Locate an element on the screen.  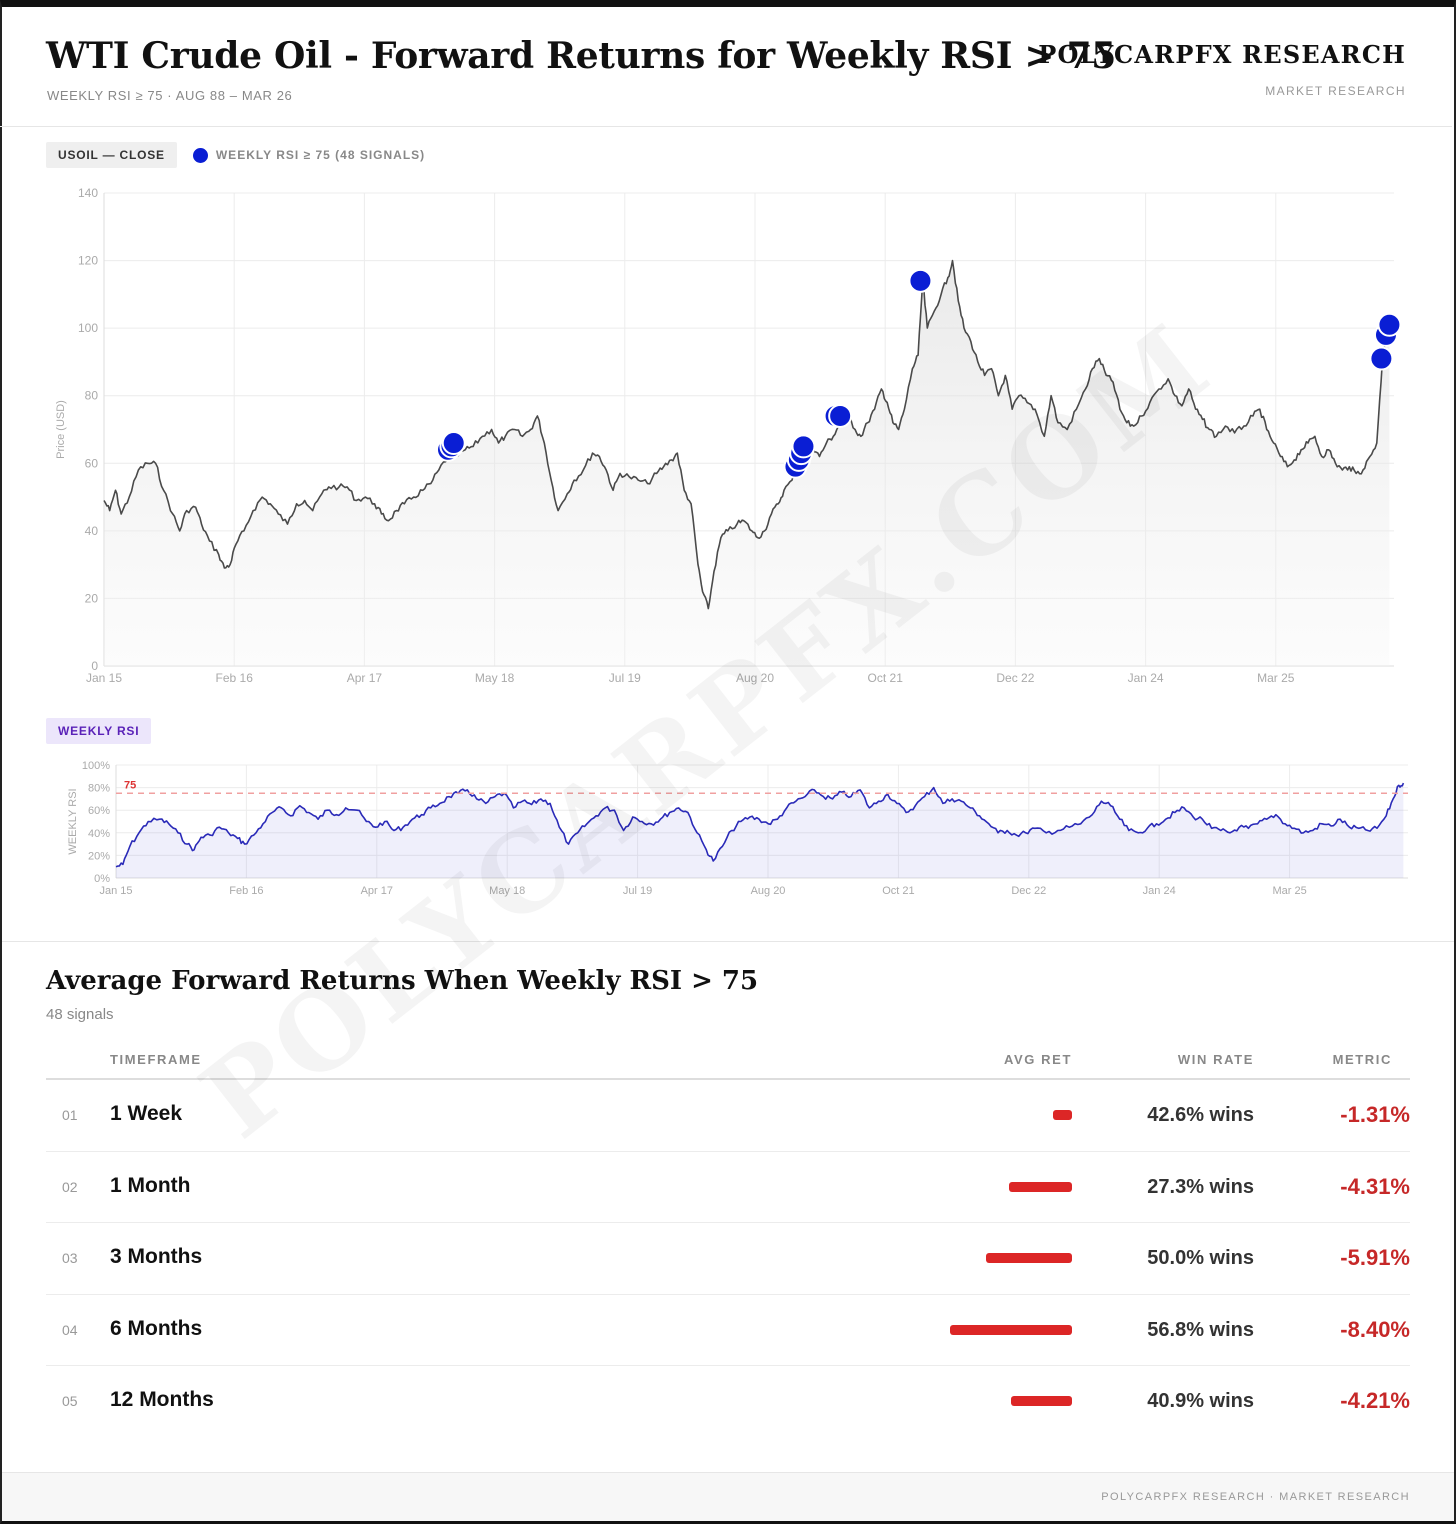
row-index: 05 is located at coordinates (70, 1401).